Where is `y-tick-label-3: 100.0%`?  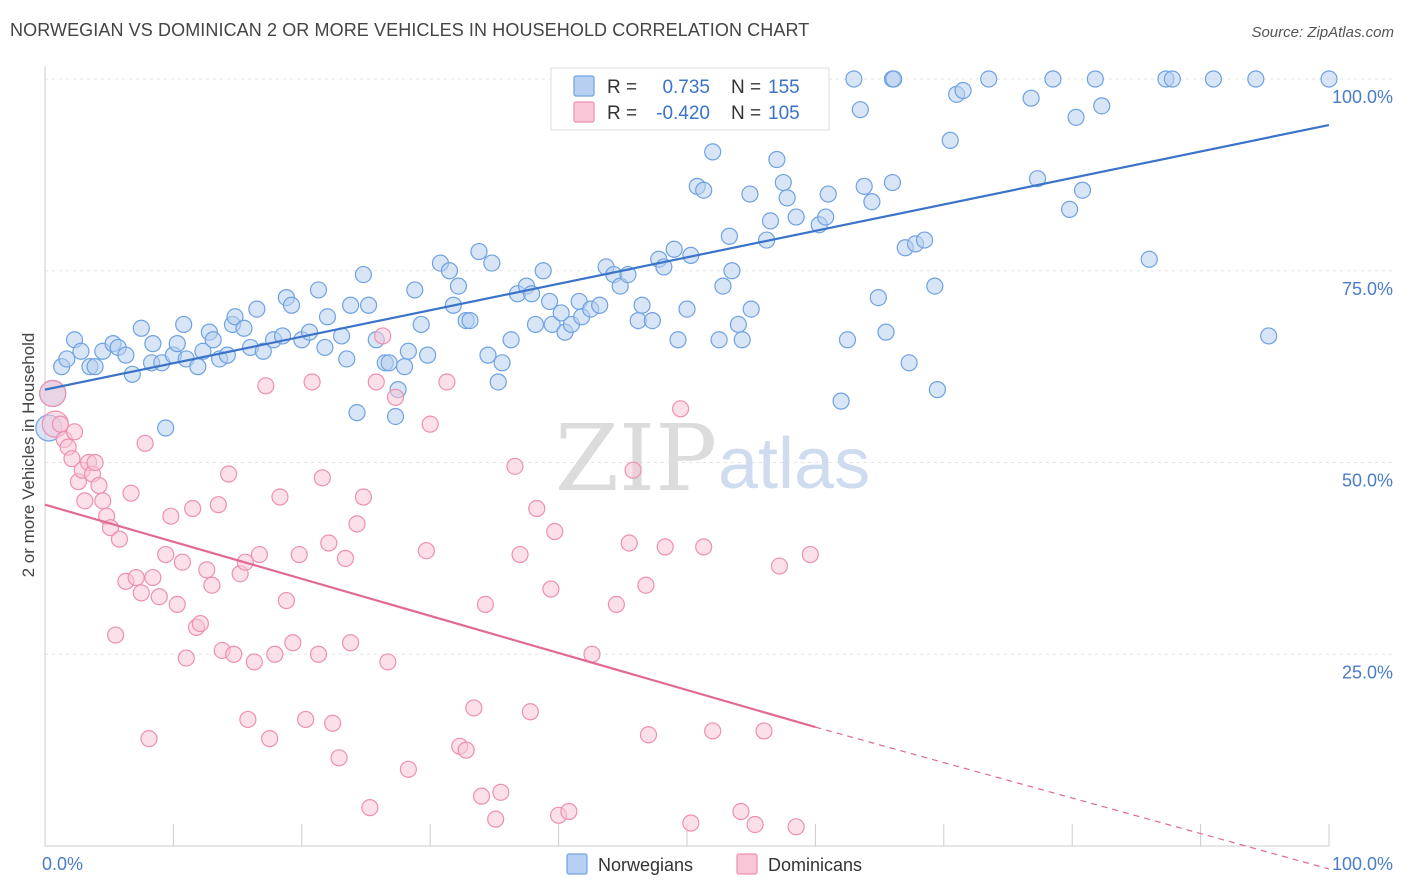 y-tick-label-3: 100.0% is located at coordinates (1362, 97).